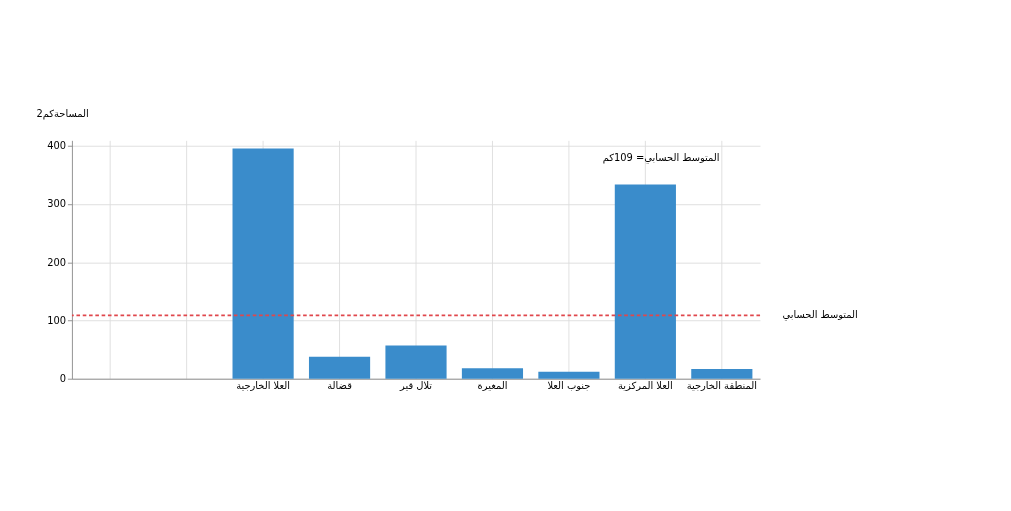 Image resolution: width=1011 pixels, height=511 pixels. Describe the element at coordinates (57, 320) in the screenshot. I see `y-tick-label: 100` at that location.